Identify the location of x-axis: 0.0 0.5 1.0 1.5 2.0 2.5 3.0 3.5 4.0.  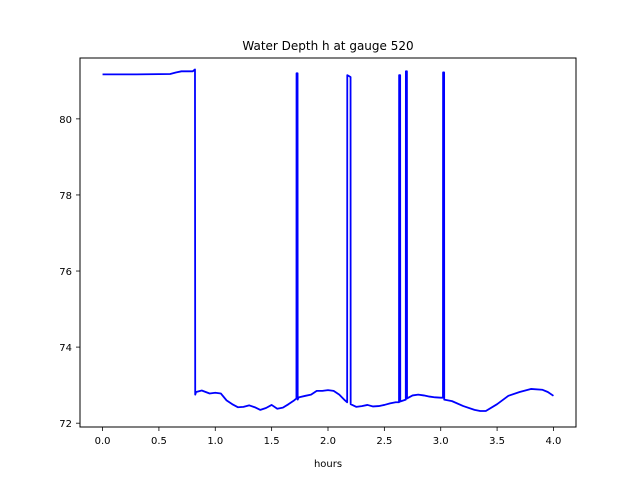
(328, 437).